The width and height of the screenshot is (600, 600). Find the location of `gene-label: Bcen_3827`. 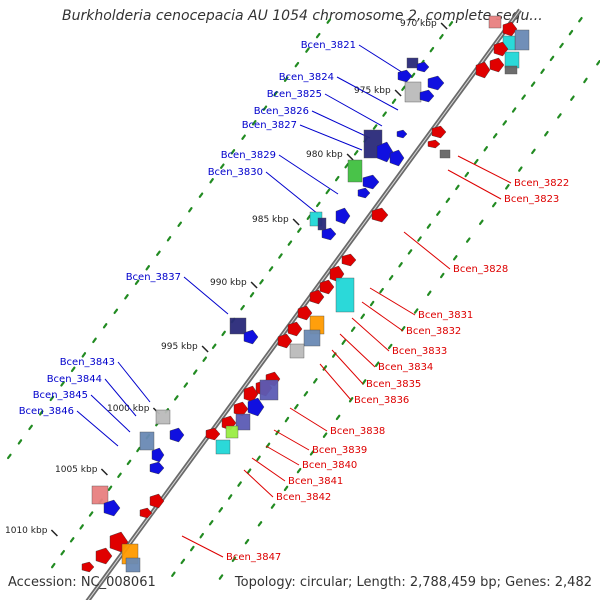

gene-label: Bcen_3827 is located at coordinates (269, 125).